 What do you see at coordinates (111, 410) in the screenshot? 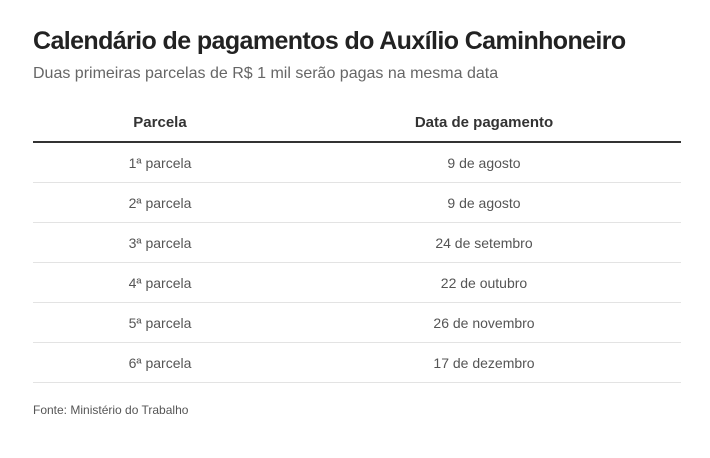
I see `source-note: Fonte: Ministério do Trabalho` at bounding box center [111, 410].